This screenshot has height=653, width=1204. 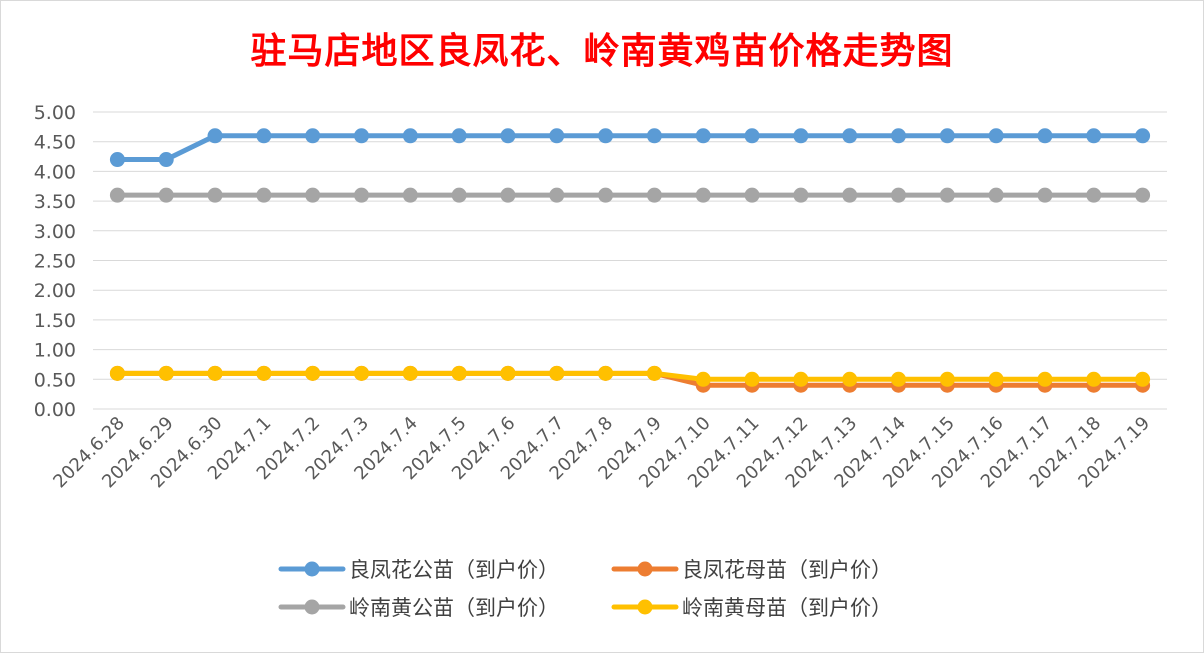 I want to click on series-ln_mumiao, so click(x=630, y=376).